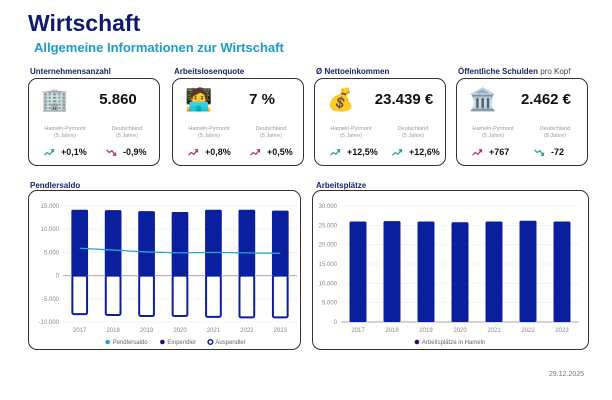 Image resolution: width=612 pixels, height=400 pixels. Describe the element at coordinates (328, 246) in the screenshot. I see `y-tick-label: 20.000` at that location.